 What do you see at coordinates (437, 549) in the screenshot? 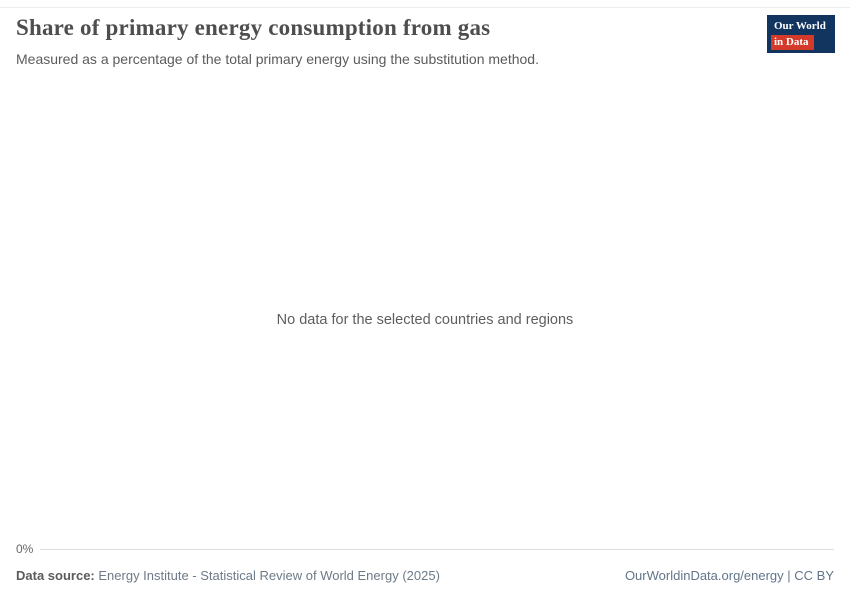
I see `axis-baseline` at bounding box center [437, 549].